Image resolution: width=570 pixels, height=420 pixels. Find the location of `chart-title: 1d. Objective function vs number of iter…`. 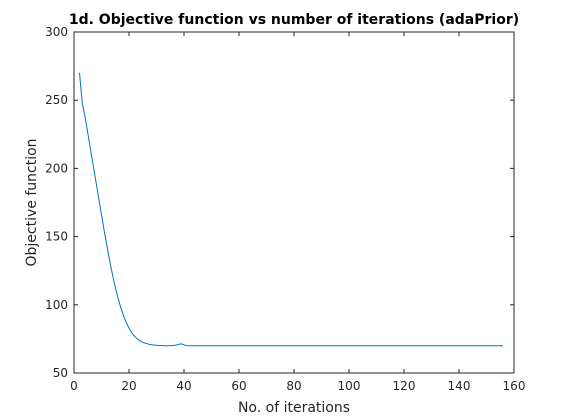

chart-title: 1d. Objective function vs number of iter… is located at coordinates (294, 20).